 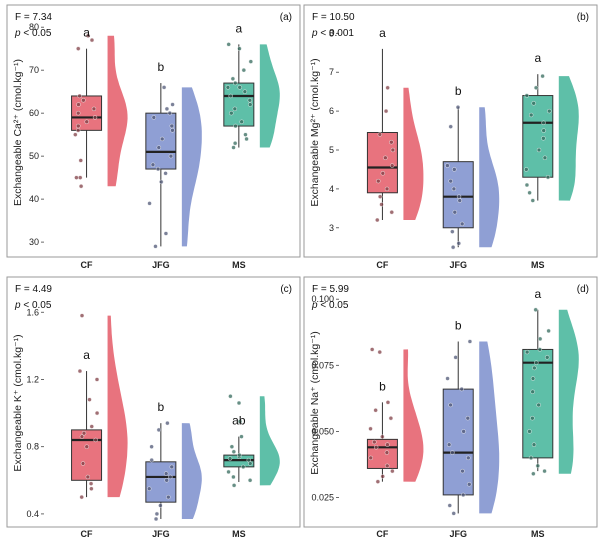 What do you see at coordinates (33, 17) in the screenshot?
I see `f-statistic: F = 7.34` at bounding box center [33, 17].